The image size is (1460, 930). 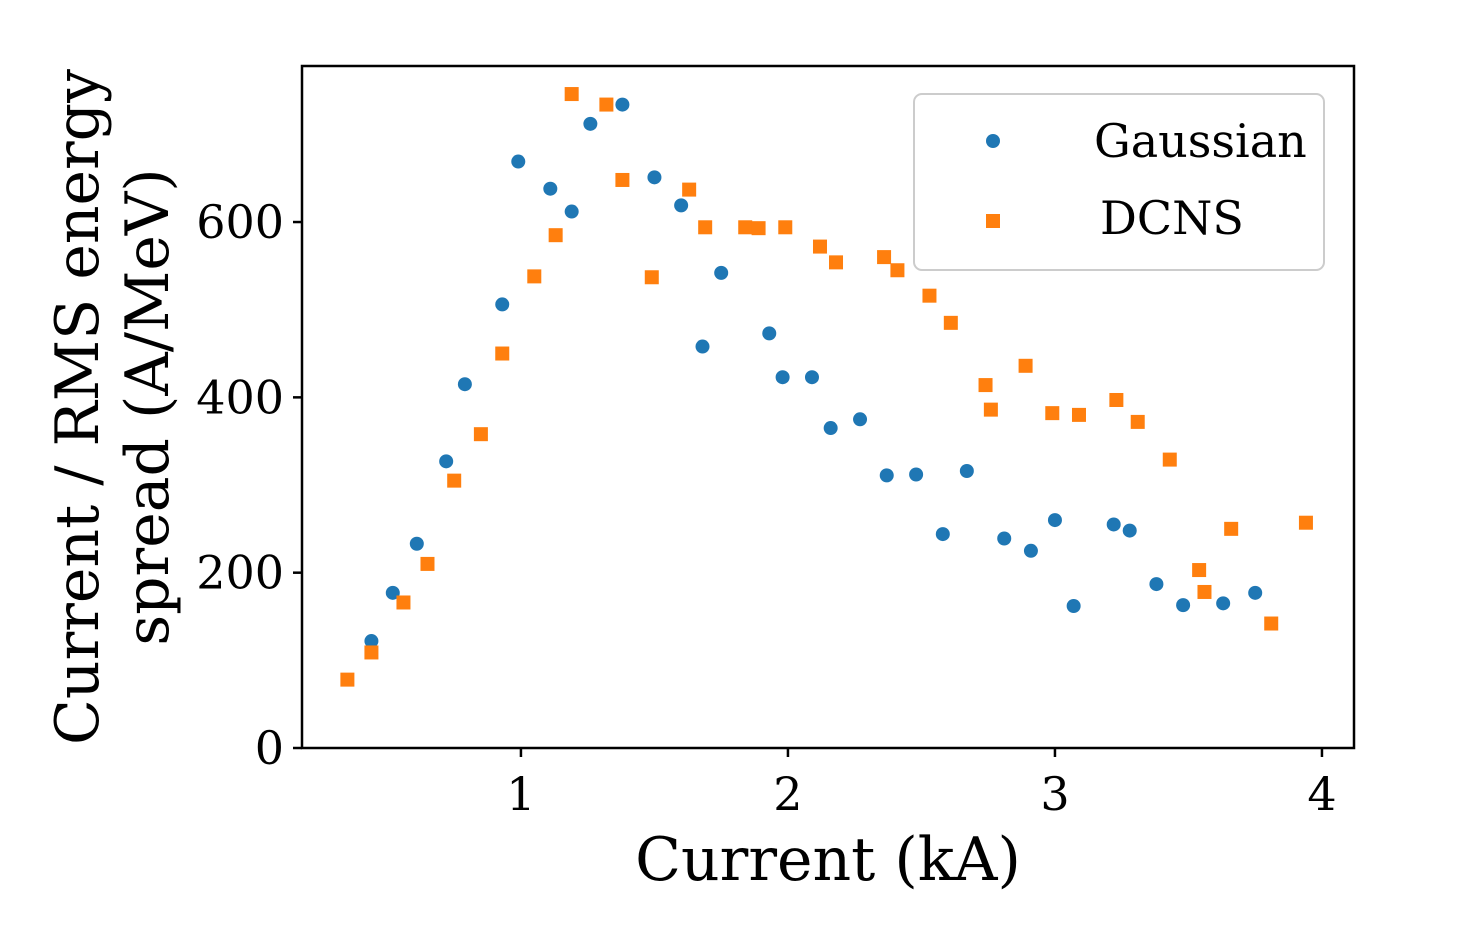 I want to click on x-tick-label: 2, so click(x=787, y=794).